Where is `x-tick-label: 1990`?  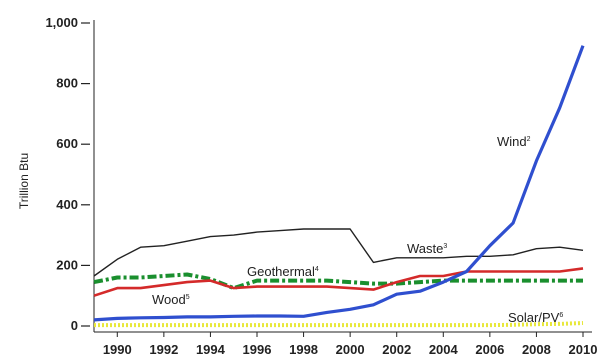 x-tick-label: 1990 is located at coordinates (117, 349).